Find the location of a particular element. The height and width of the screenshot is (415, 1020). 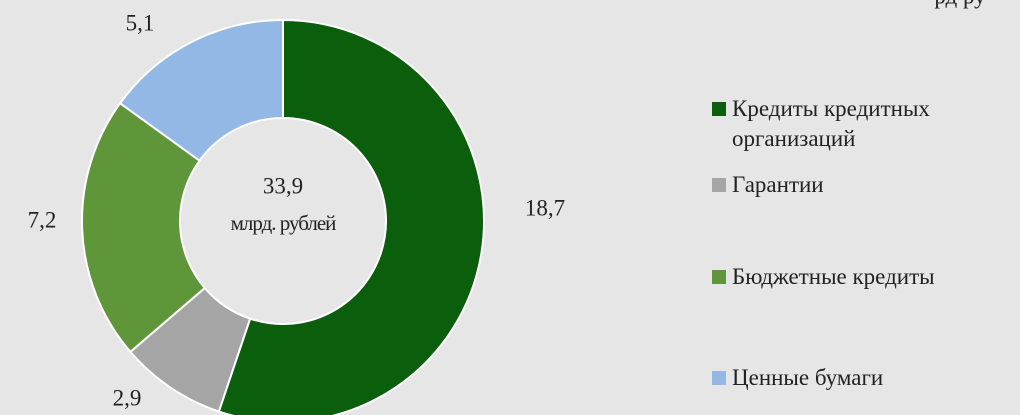

legend-label: Кредиты кредитных организаций is located at coordinates (831, 123).